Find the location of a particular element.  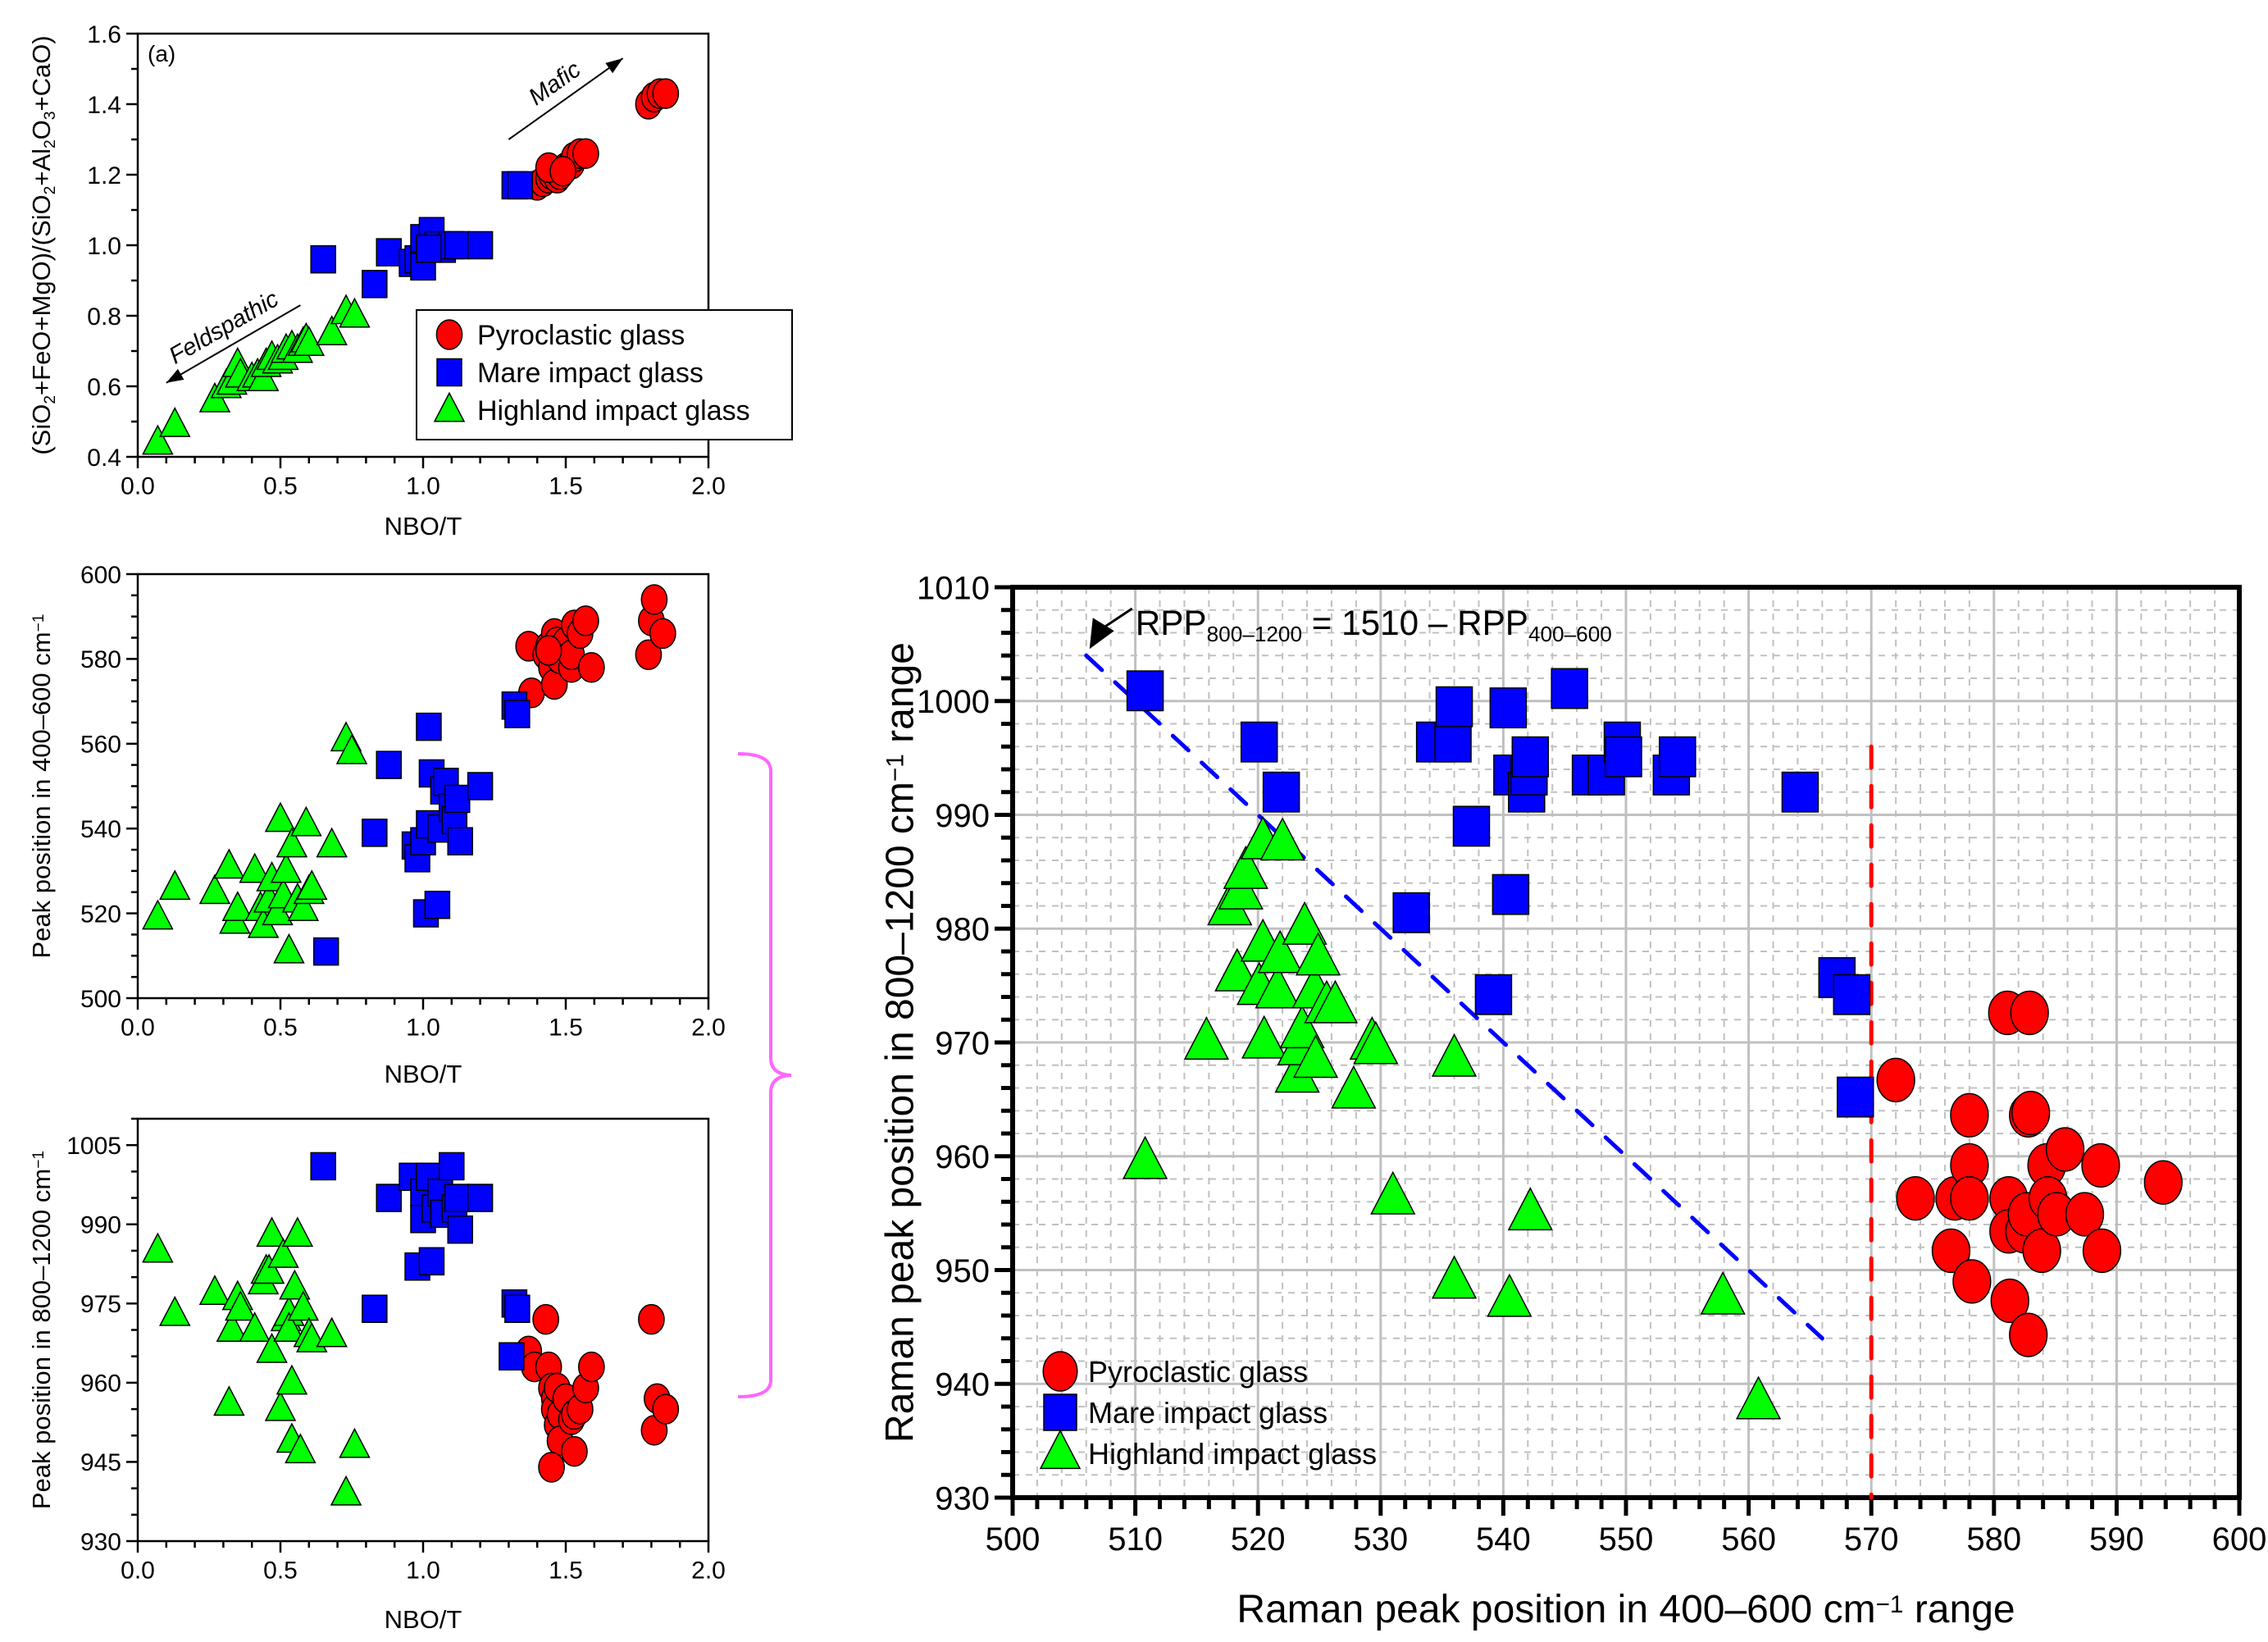

equation-annotation-part: RPP is located at coordinates (1171, 623).